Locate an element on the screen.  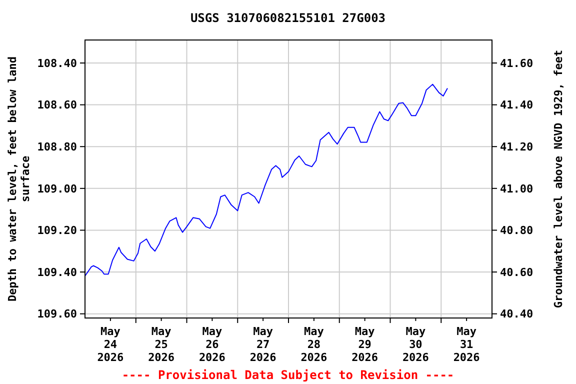
x-tick-label: May 31 2026 is located at coordinates (466, 344).